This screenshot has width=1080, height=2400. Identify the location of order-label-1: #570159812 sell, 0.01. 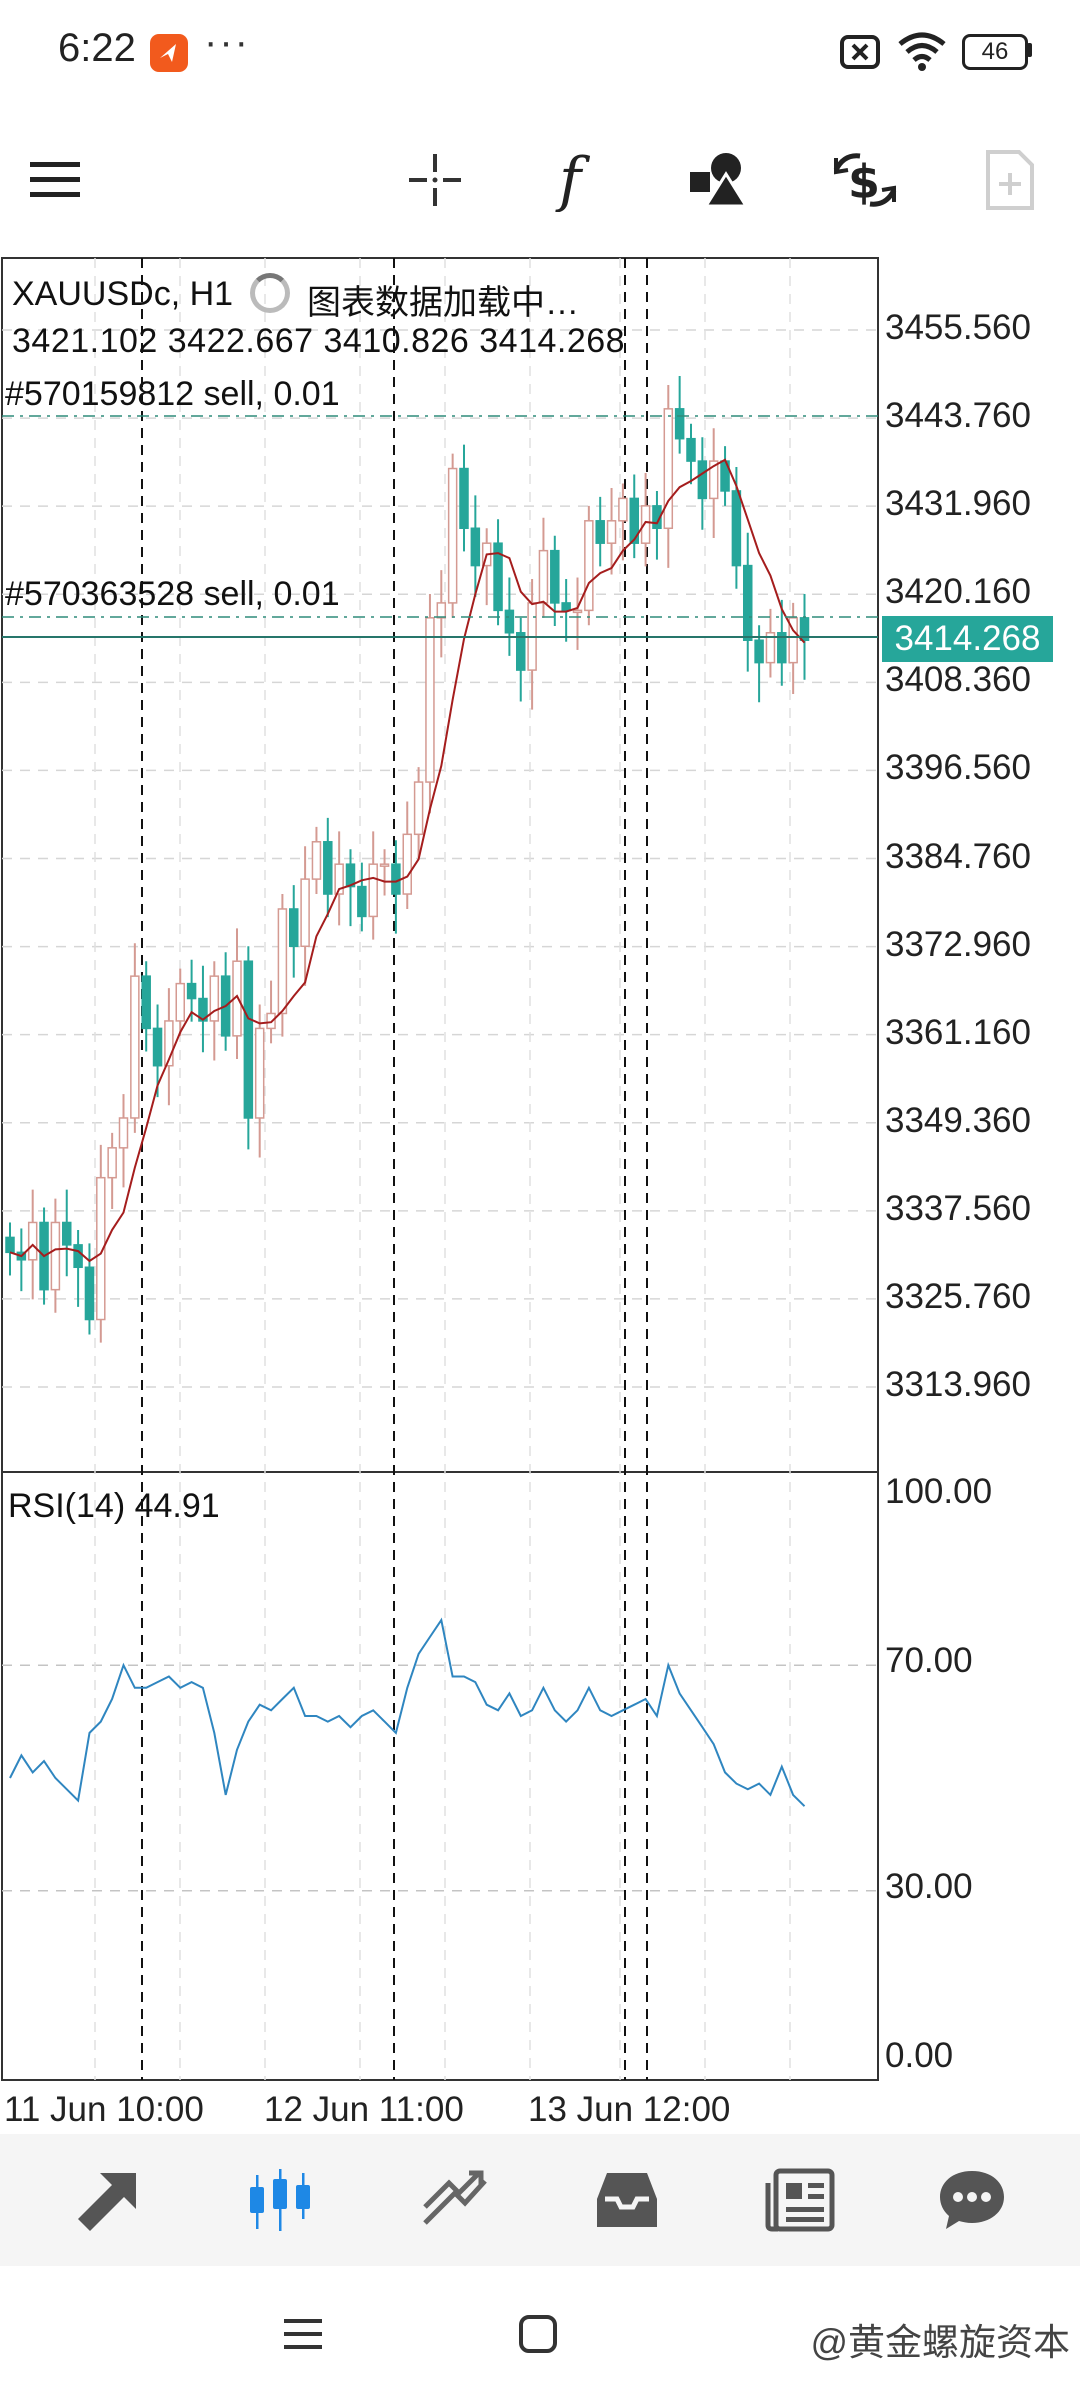
(172, 394).